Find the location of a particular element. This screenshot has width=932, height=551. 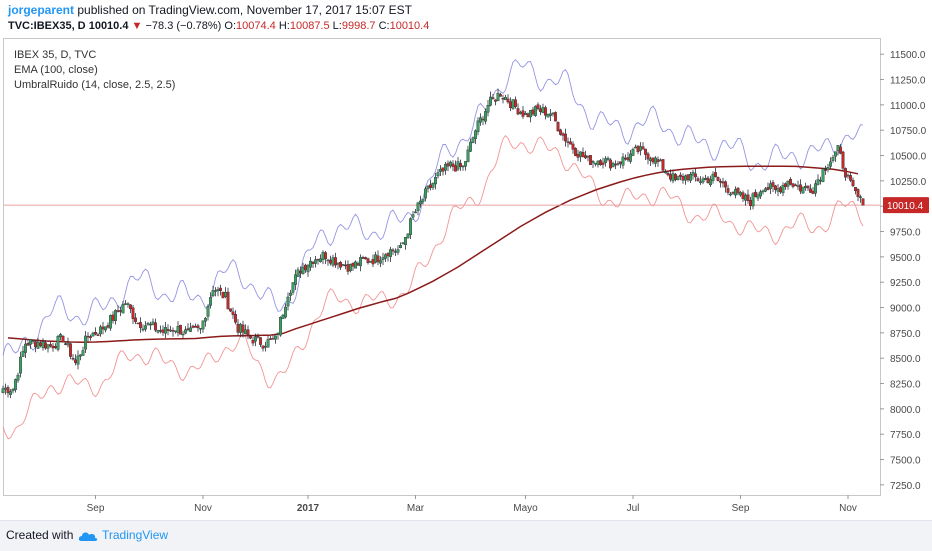

legend-umbral: UmbralRuido (14, close, 2.5, 2.5) is located at coordinates (95, 85).